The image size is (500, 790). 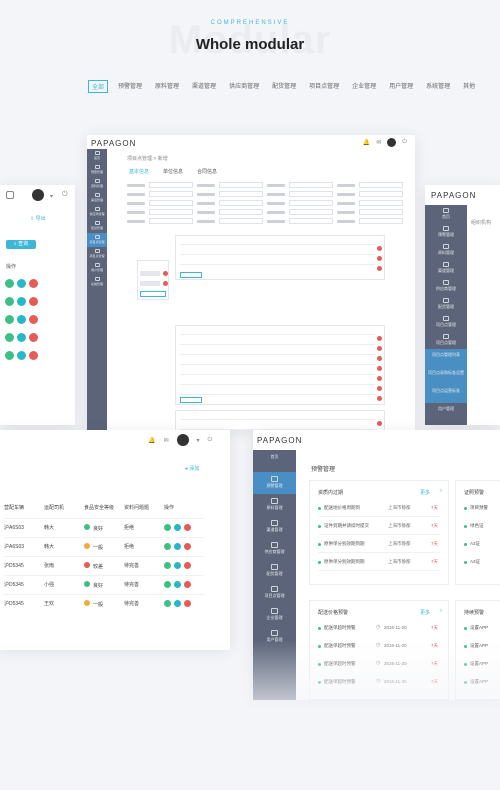 I want to click on cert-text: 绿色证, so click(x=477, y=525).